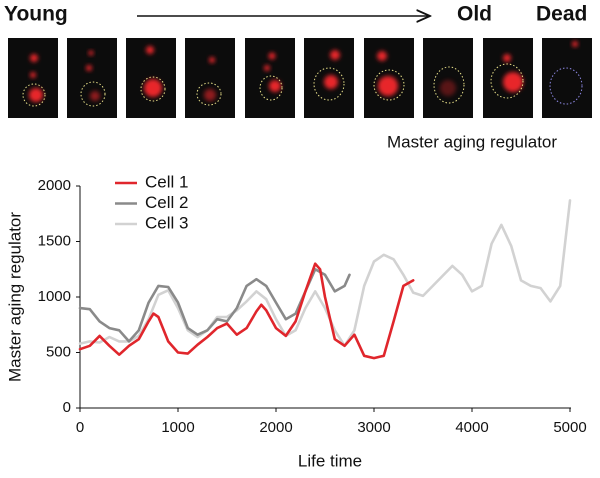  Describe the element at coordinates (166, 181) in the screenshot. I see `legend-label: Cell 1` at that location.